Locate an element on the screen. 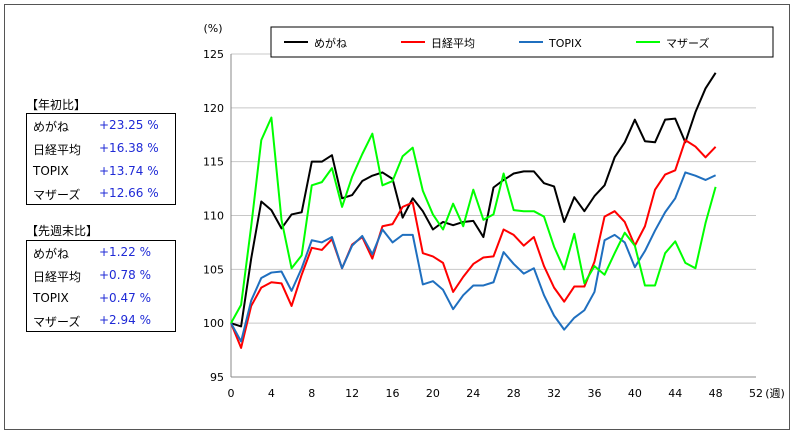  wow-name: めがね is located at coordinates (51, 254).